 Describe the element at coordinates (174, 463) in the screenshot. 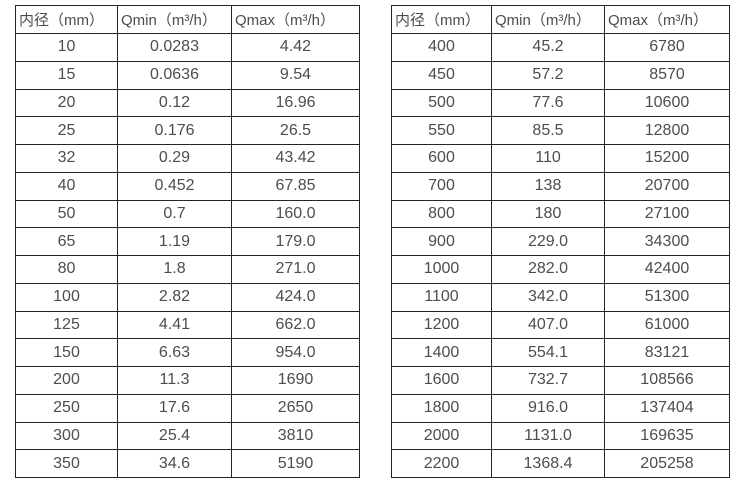

I see `table-cell: 34.6` at that location.